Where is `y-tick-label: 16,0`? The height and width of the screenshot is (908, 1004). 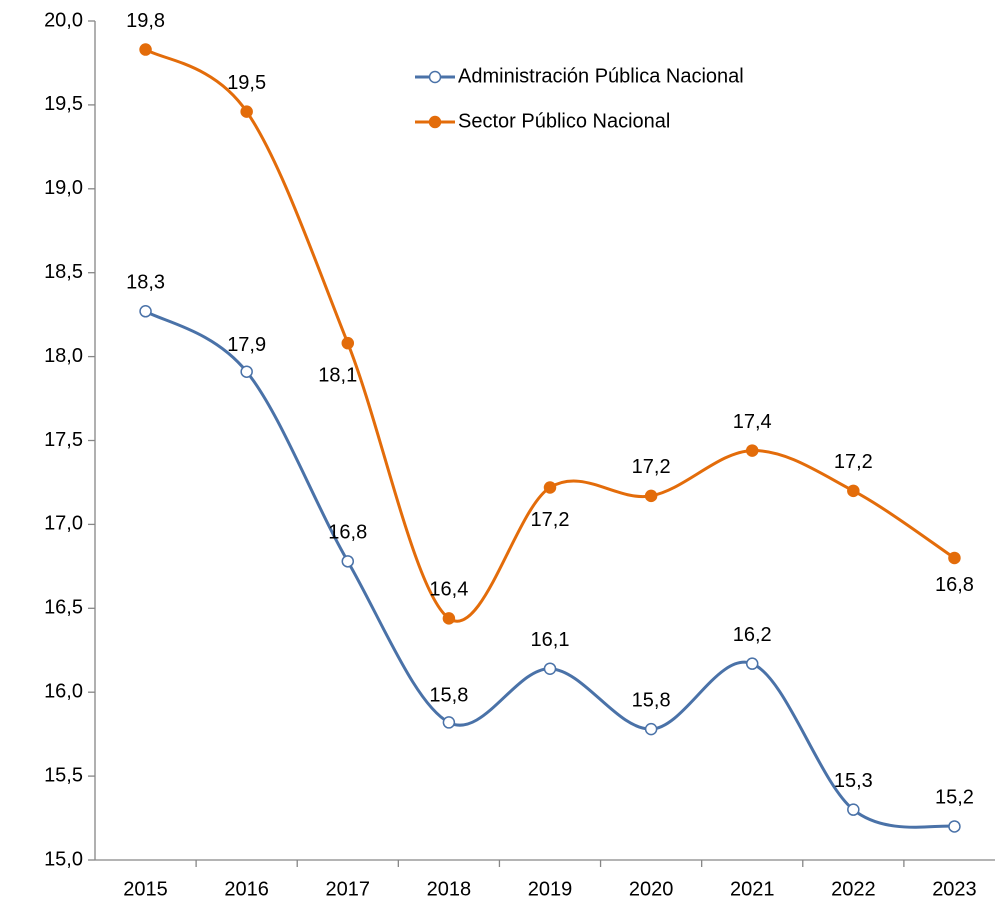 y-tick-label: 16,0 is located at coordinates (63, 691).